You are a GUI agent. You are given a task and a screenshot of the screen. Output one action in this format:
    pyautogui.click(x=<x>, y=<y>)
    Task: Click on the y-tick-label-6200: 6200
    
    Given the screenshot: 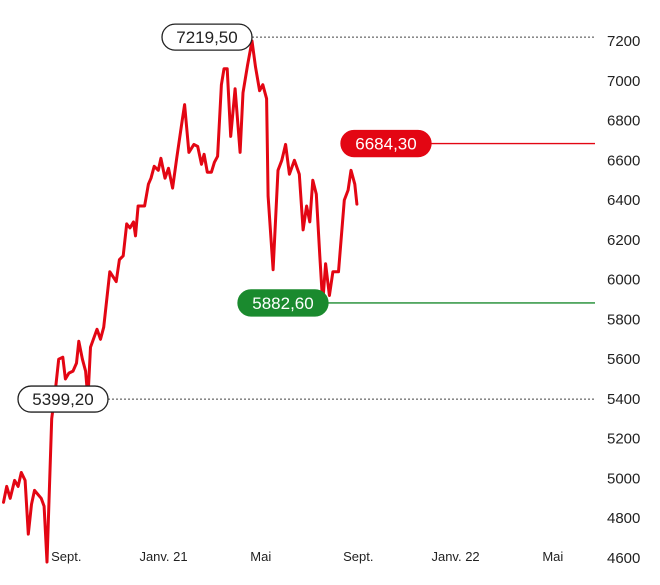 What is the action you would take?
    pyautogui.click(x=623, y=240)
    